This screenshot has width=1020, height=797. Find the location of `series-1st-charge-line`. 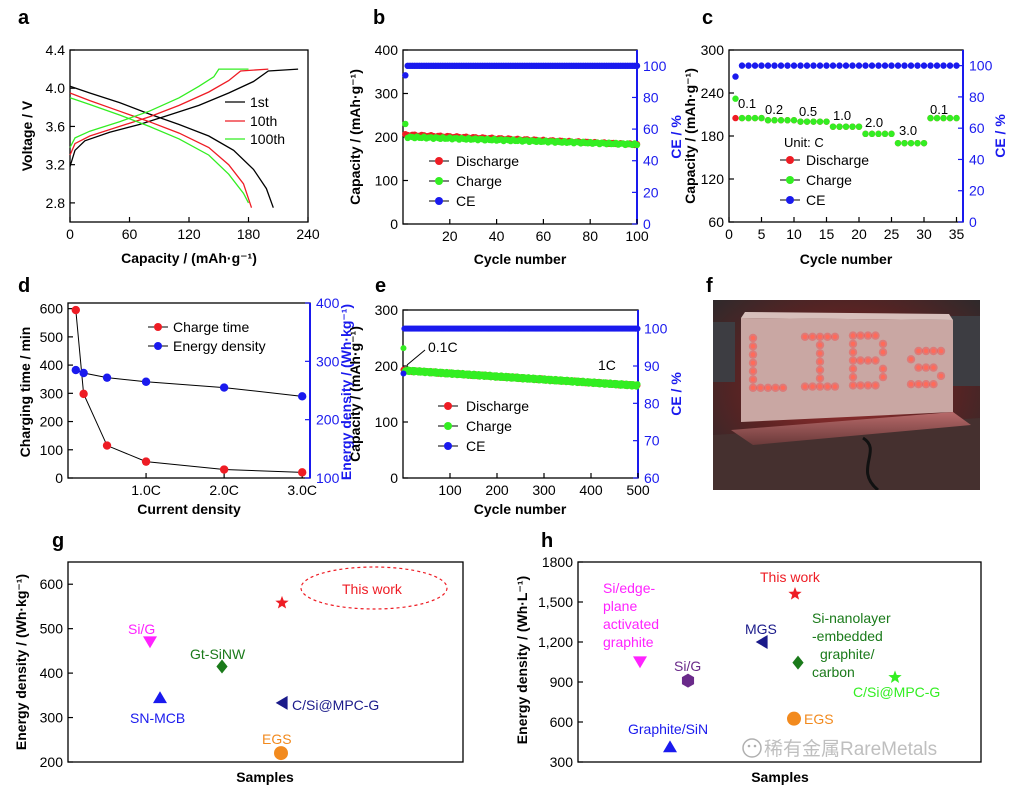

series-1st-charge-line is located at coordinates (184, 117).